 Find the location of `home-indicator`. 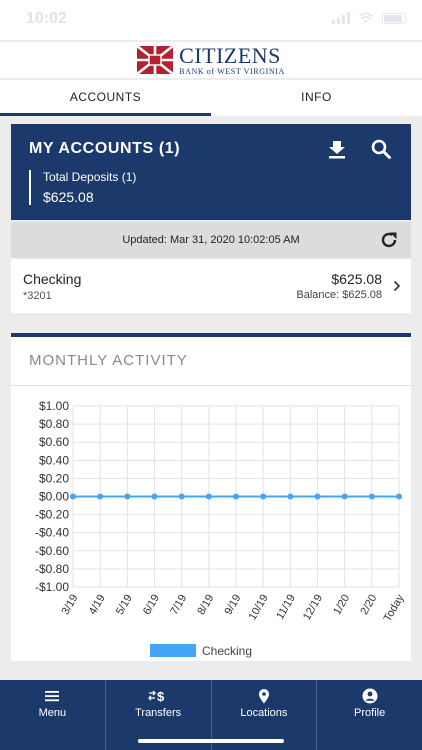

home-indicator is located at coordinates (211, 741).